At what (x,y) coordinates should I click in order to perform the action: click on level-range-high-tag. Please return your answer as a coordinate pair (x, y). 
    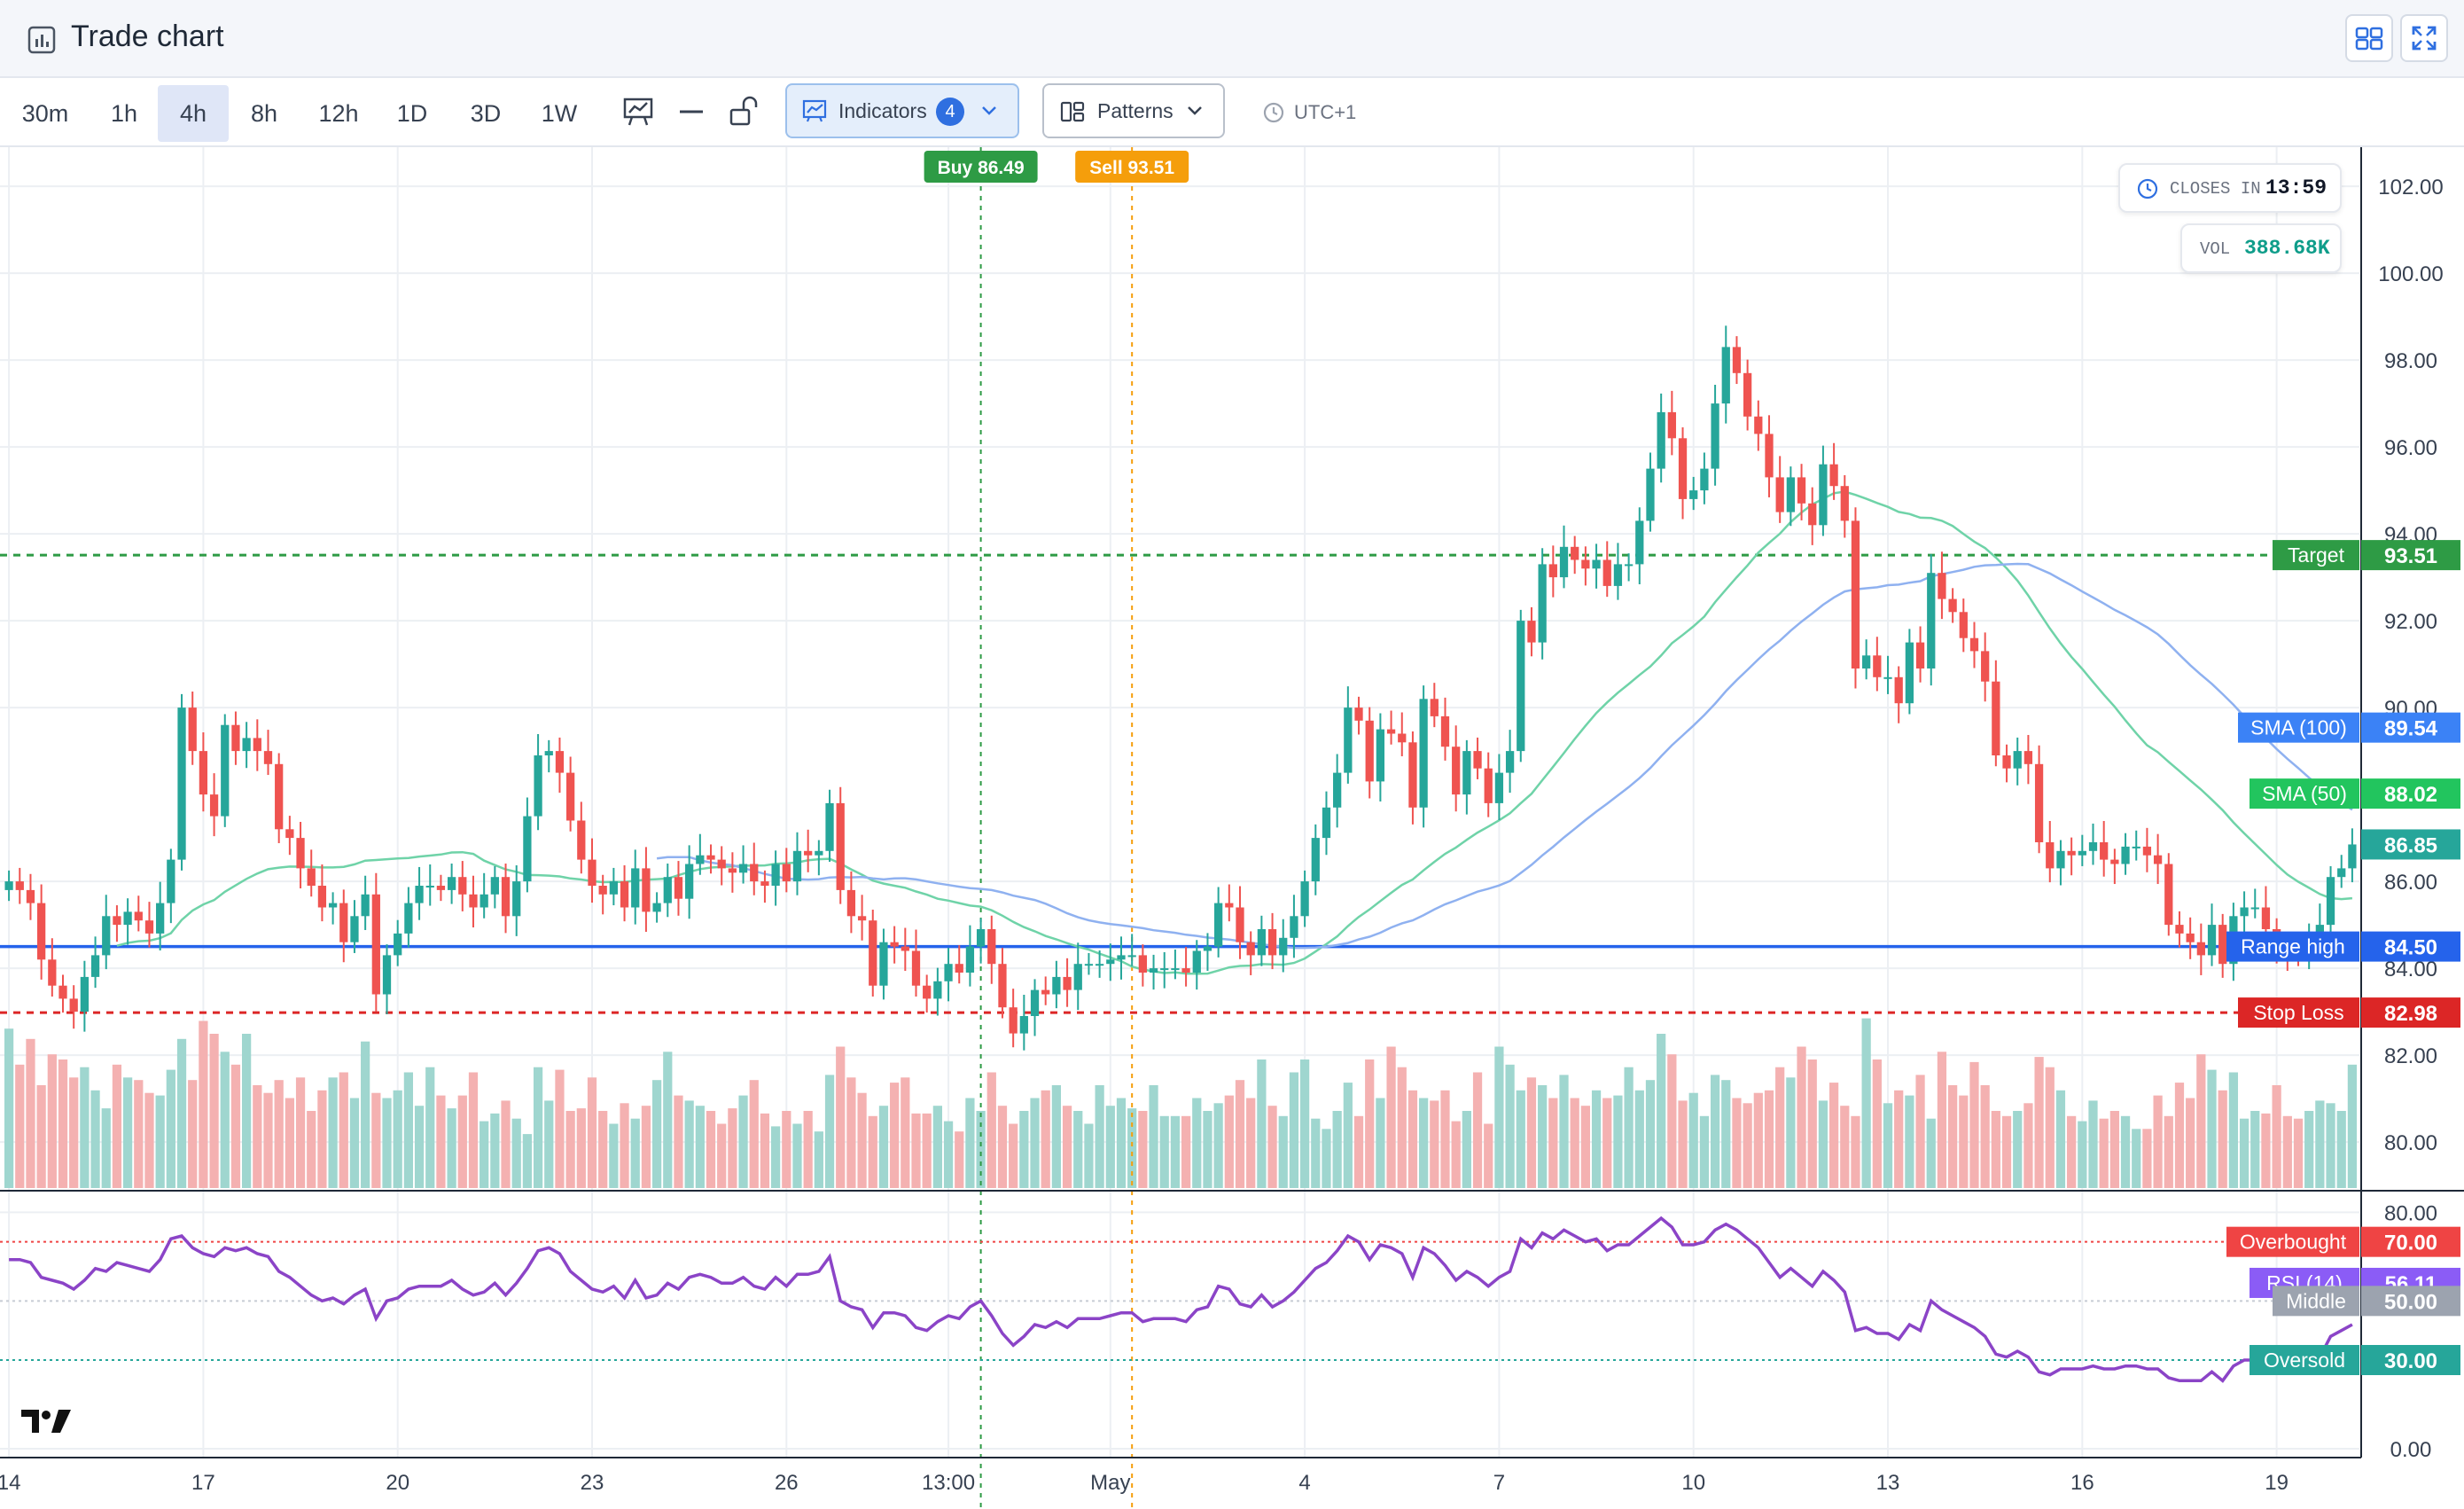
    Looking at the image, I should click on (2410, 947).